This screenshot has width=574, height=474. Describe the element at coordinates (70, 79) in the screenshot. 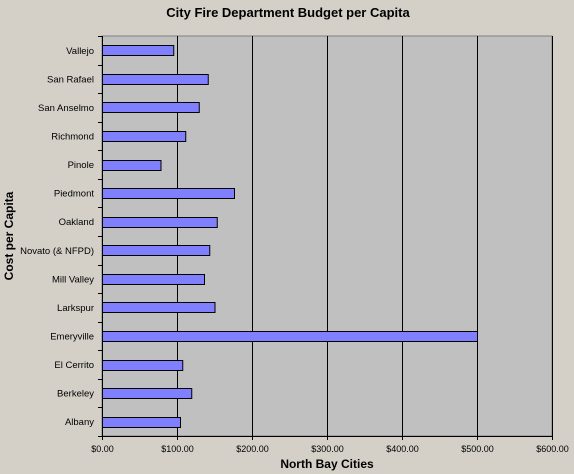

I see `category-label-1: San Rafael` at that location.